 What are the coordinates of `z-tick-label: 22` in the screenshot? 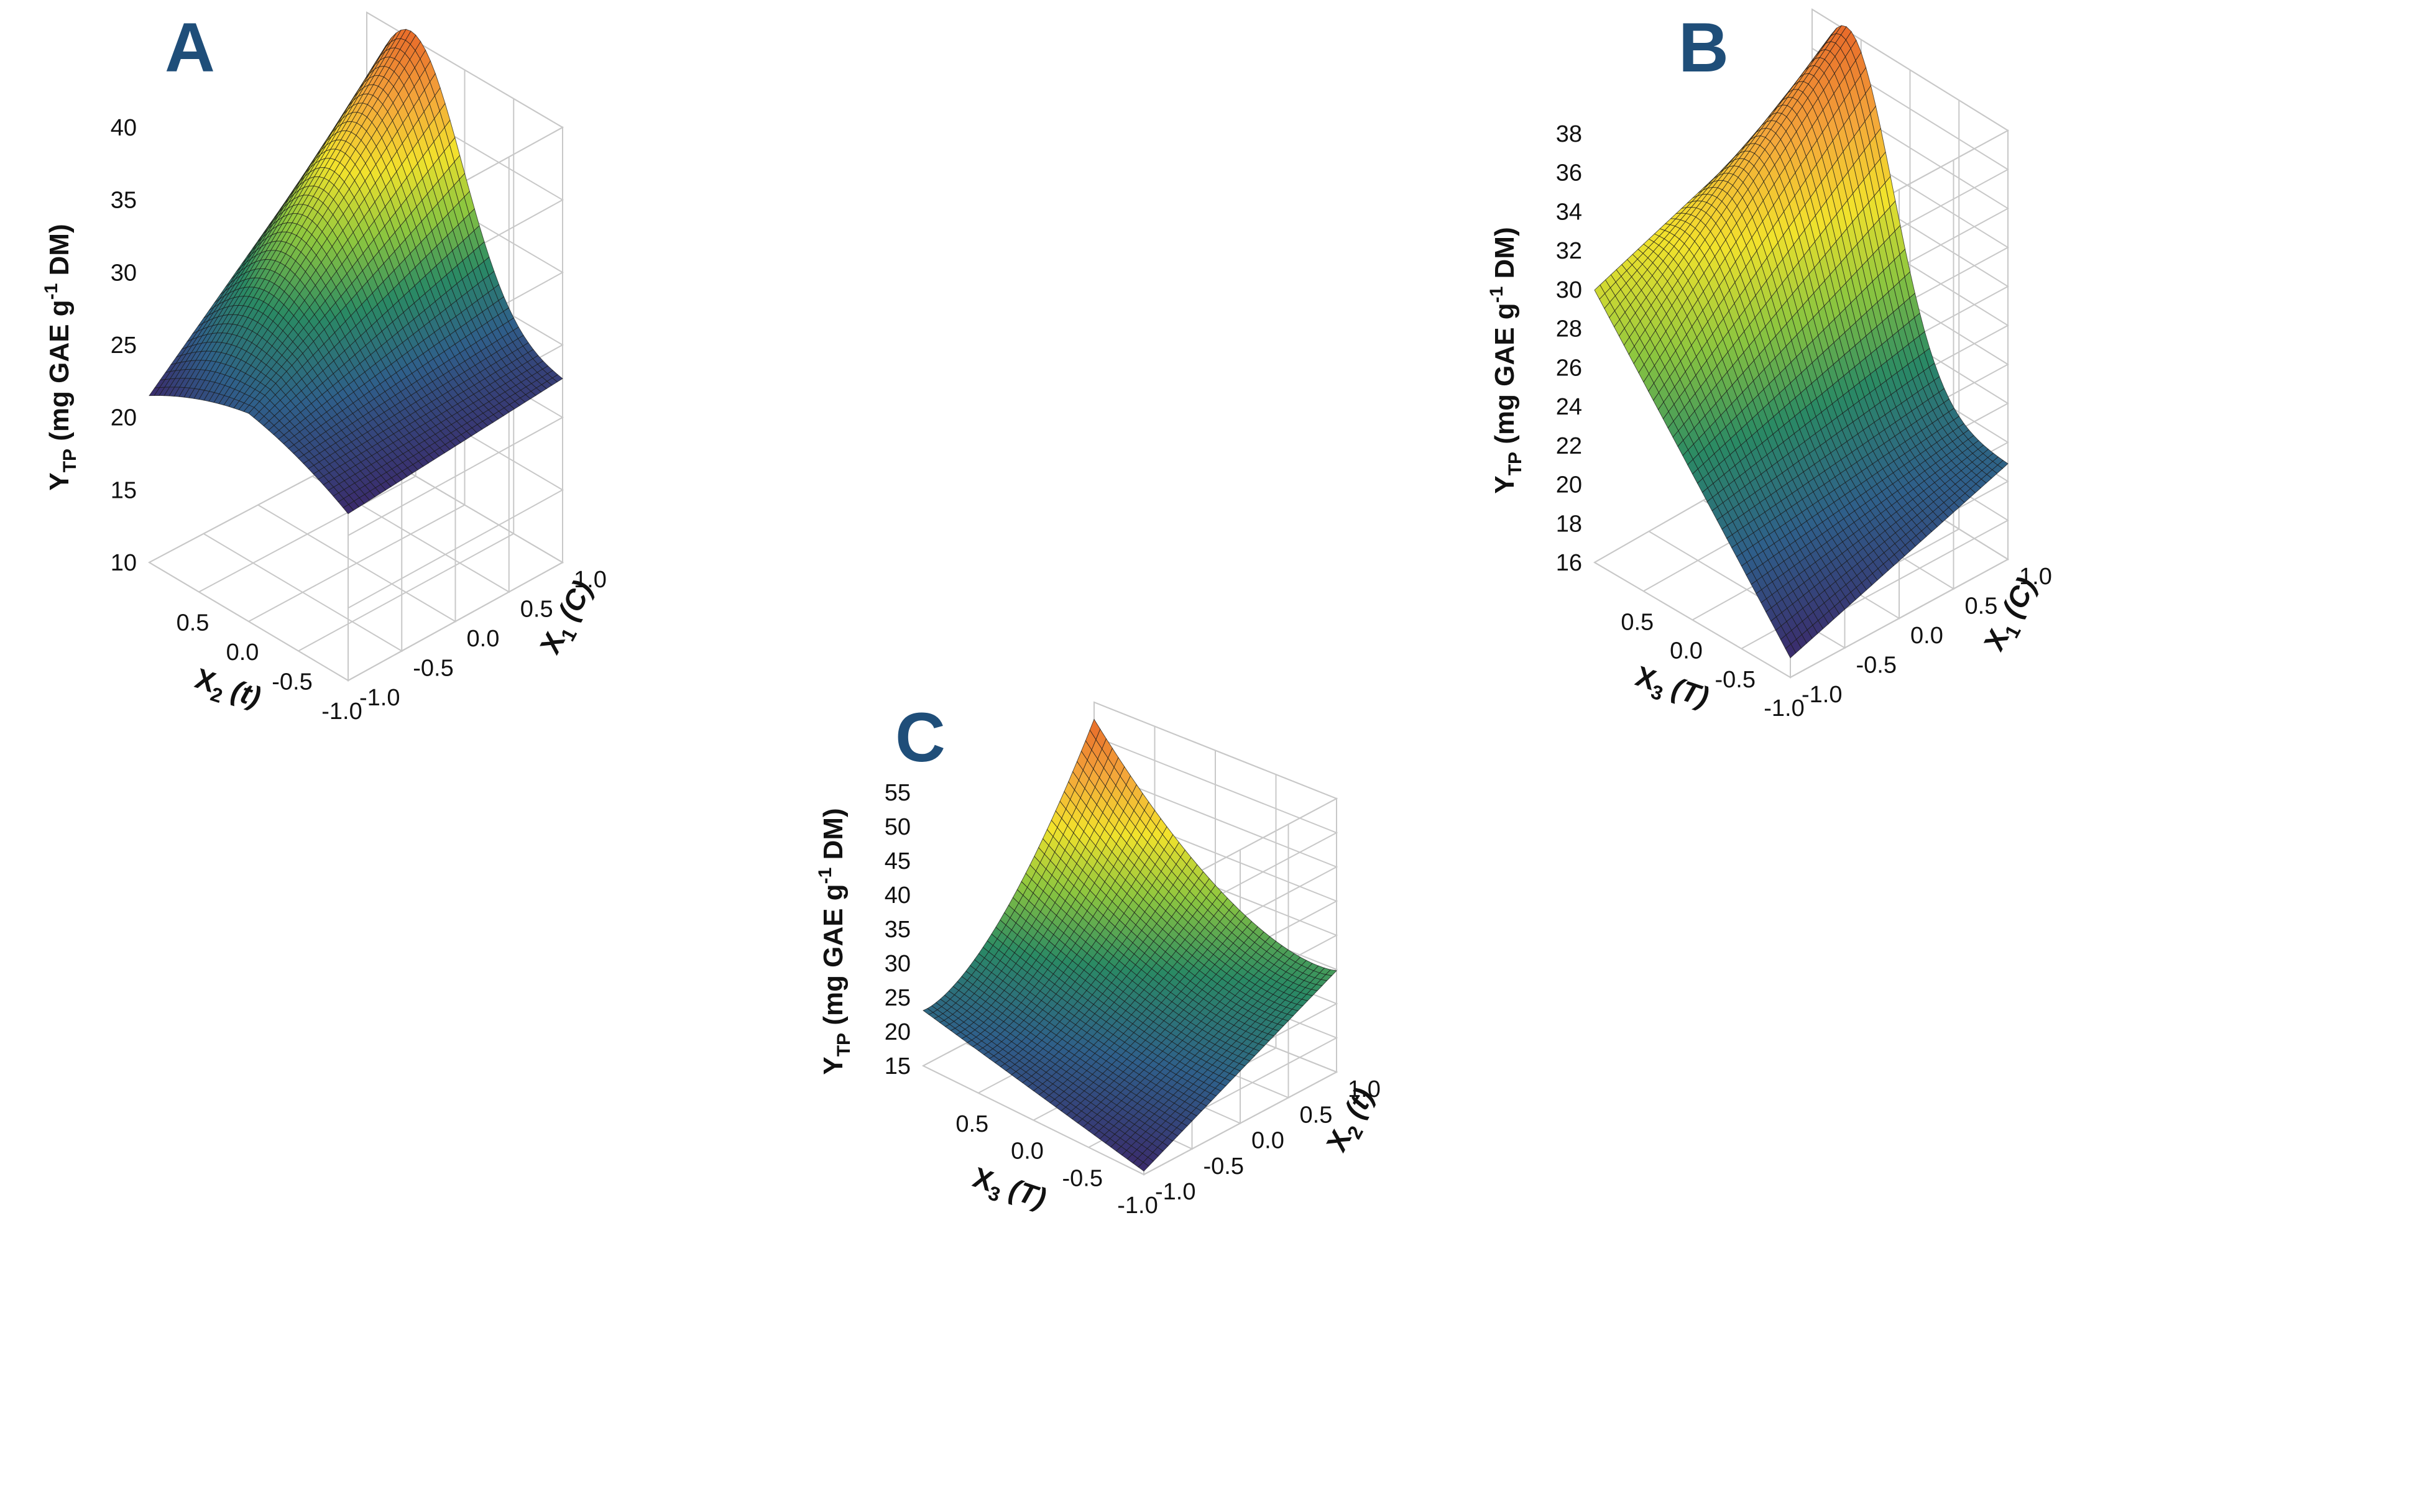 It's located at (1569, 446).